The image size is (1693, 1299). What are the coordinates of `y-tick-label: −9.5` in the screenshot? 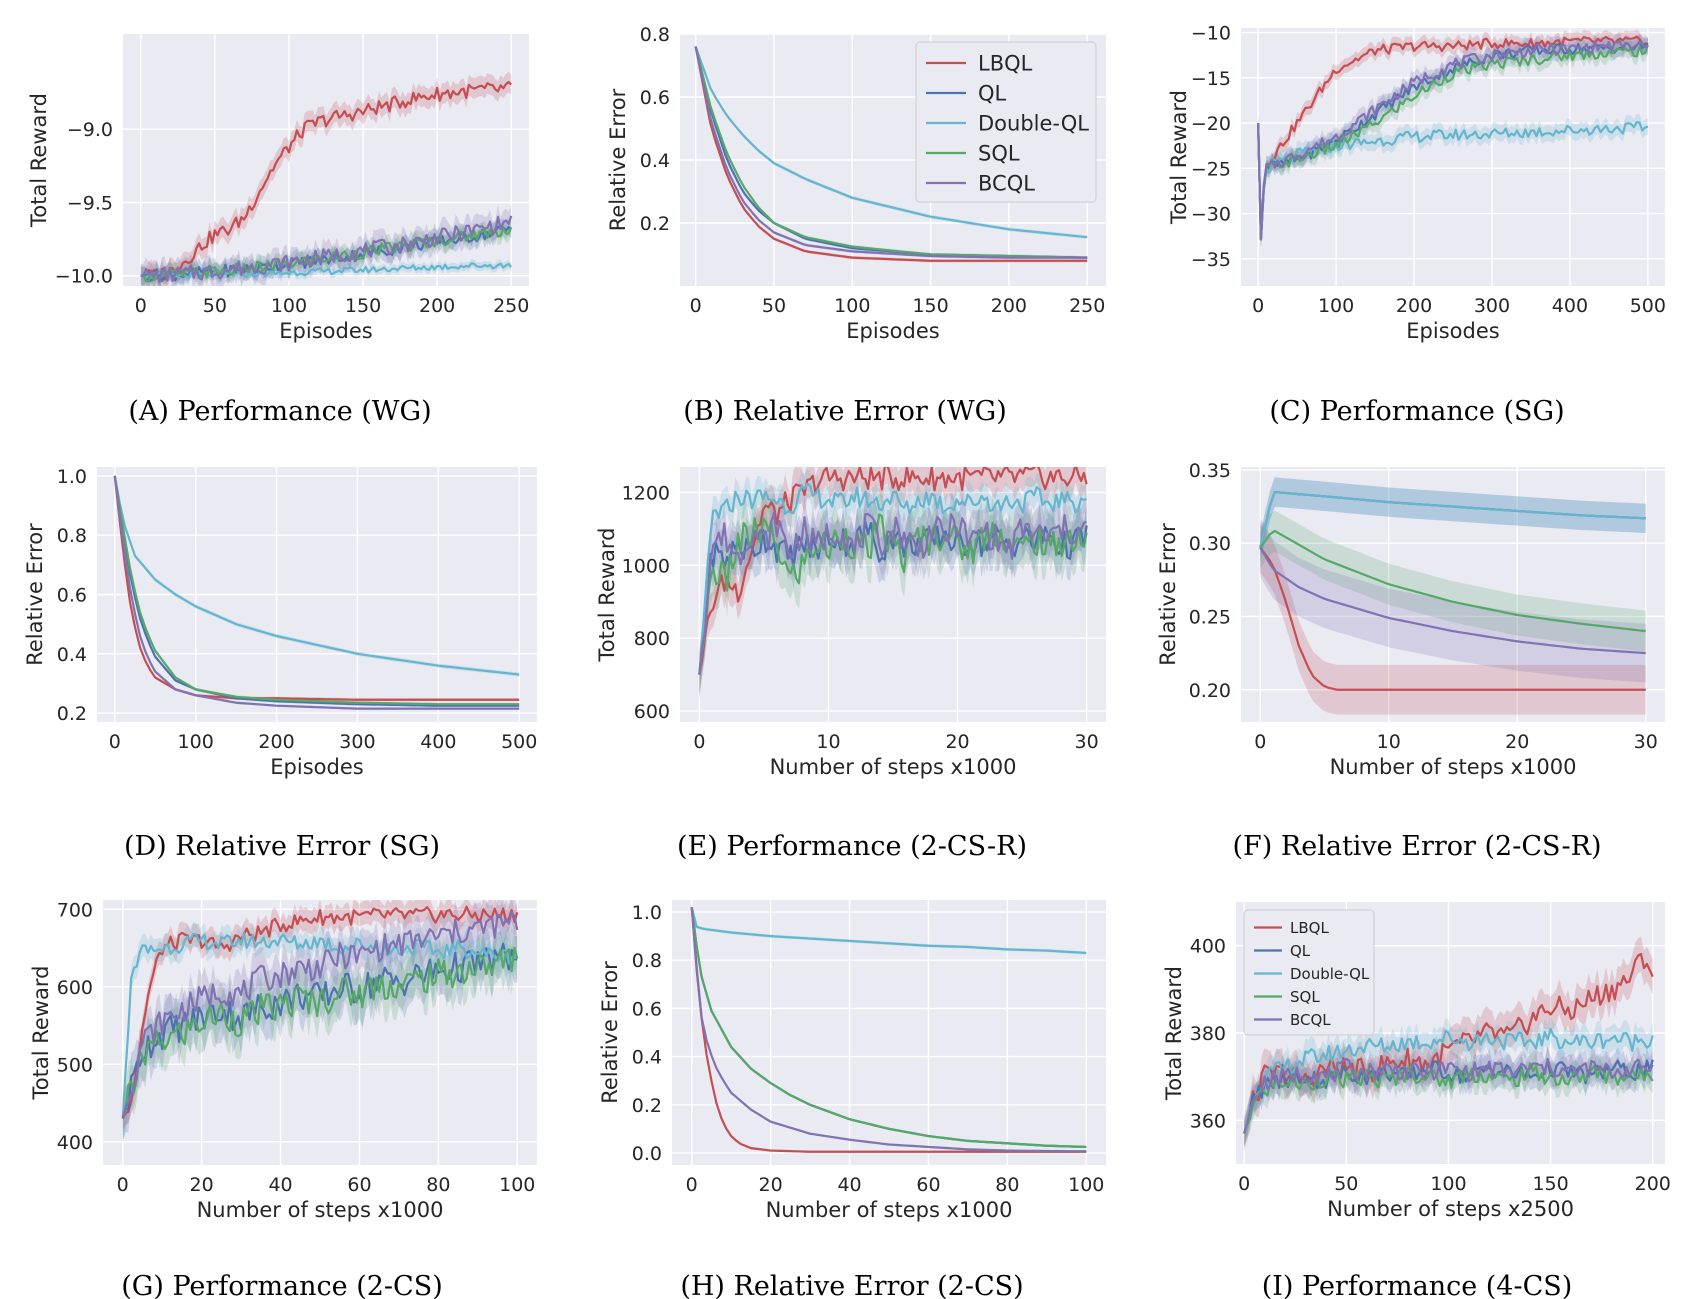 It's located at (90, 203).